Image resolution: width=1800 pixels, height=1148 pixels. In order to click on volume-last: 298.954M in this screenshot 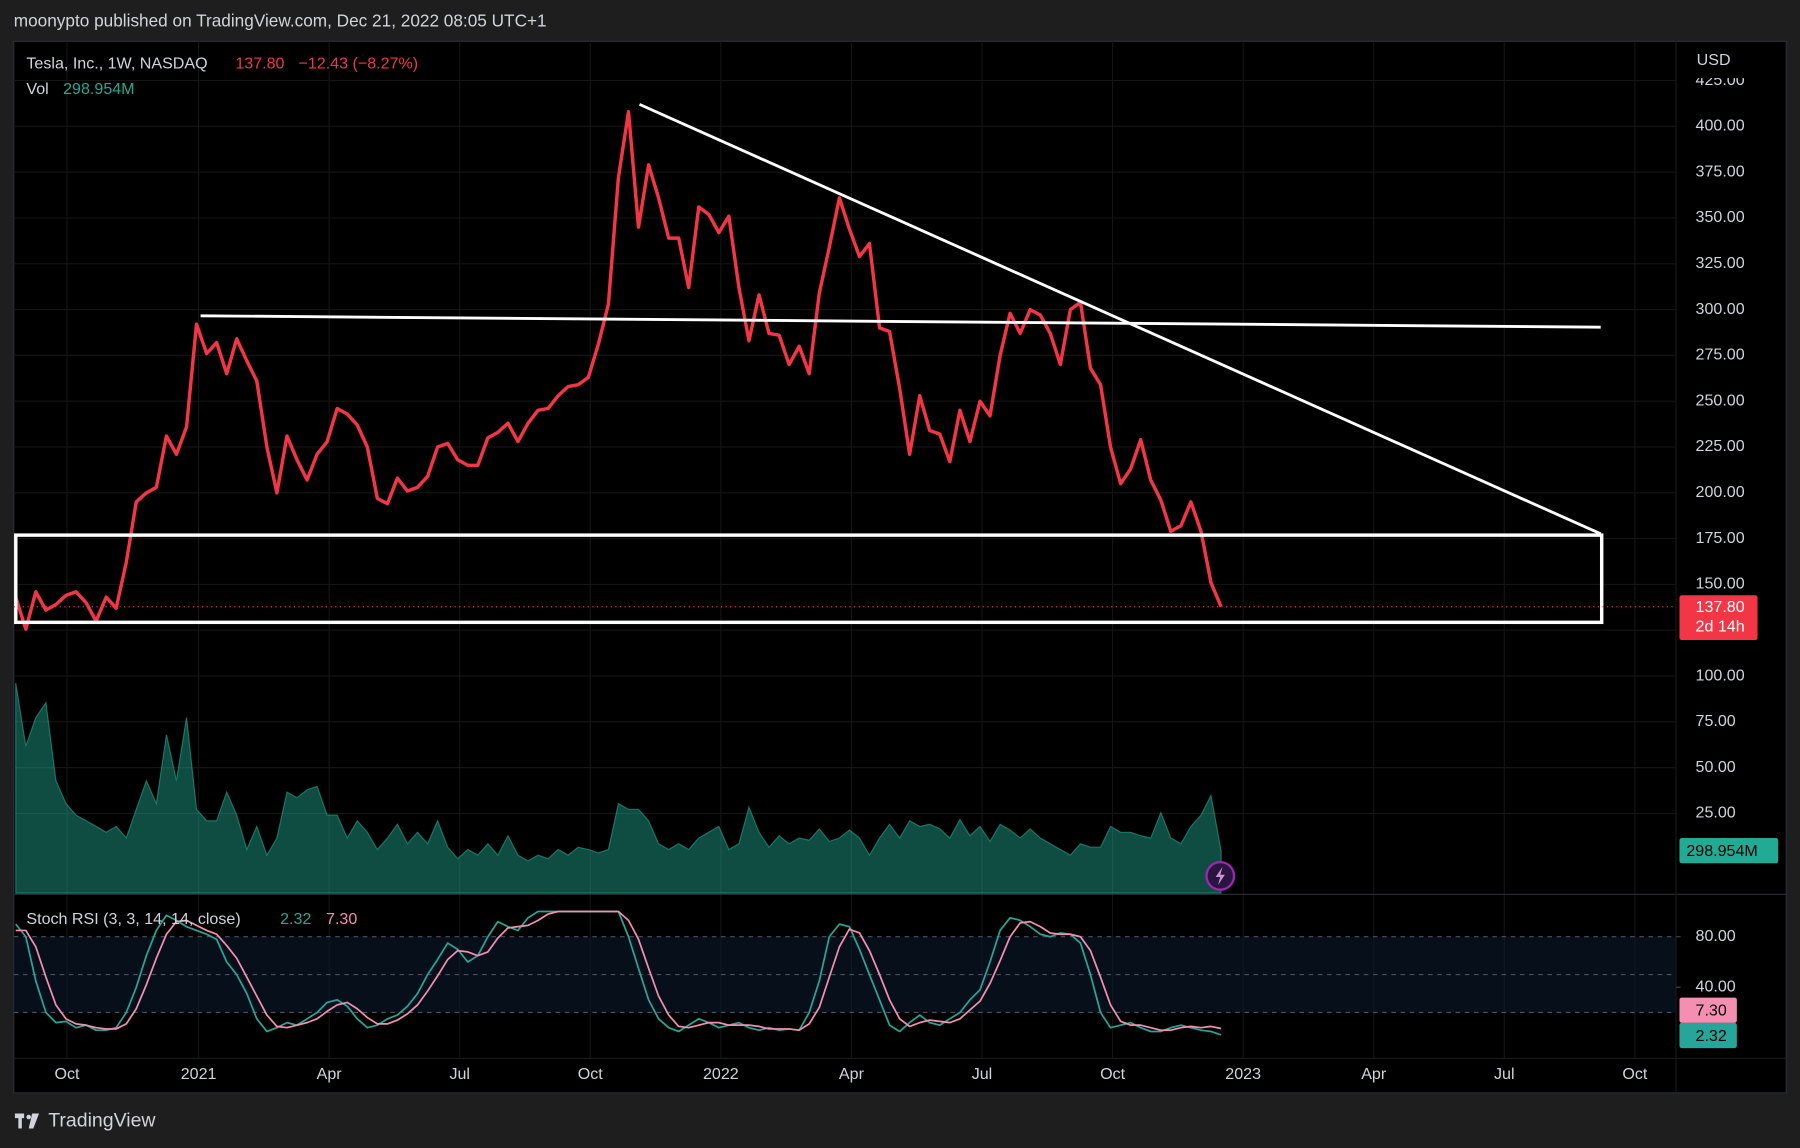, I will do `click(98, 89)`.